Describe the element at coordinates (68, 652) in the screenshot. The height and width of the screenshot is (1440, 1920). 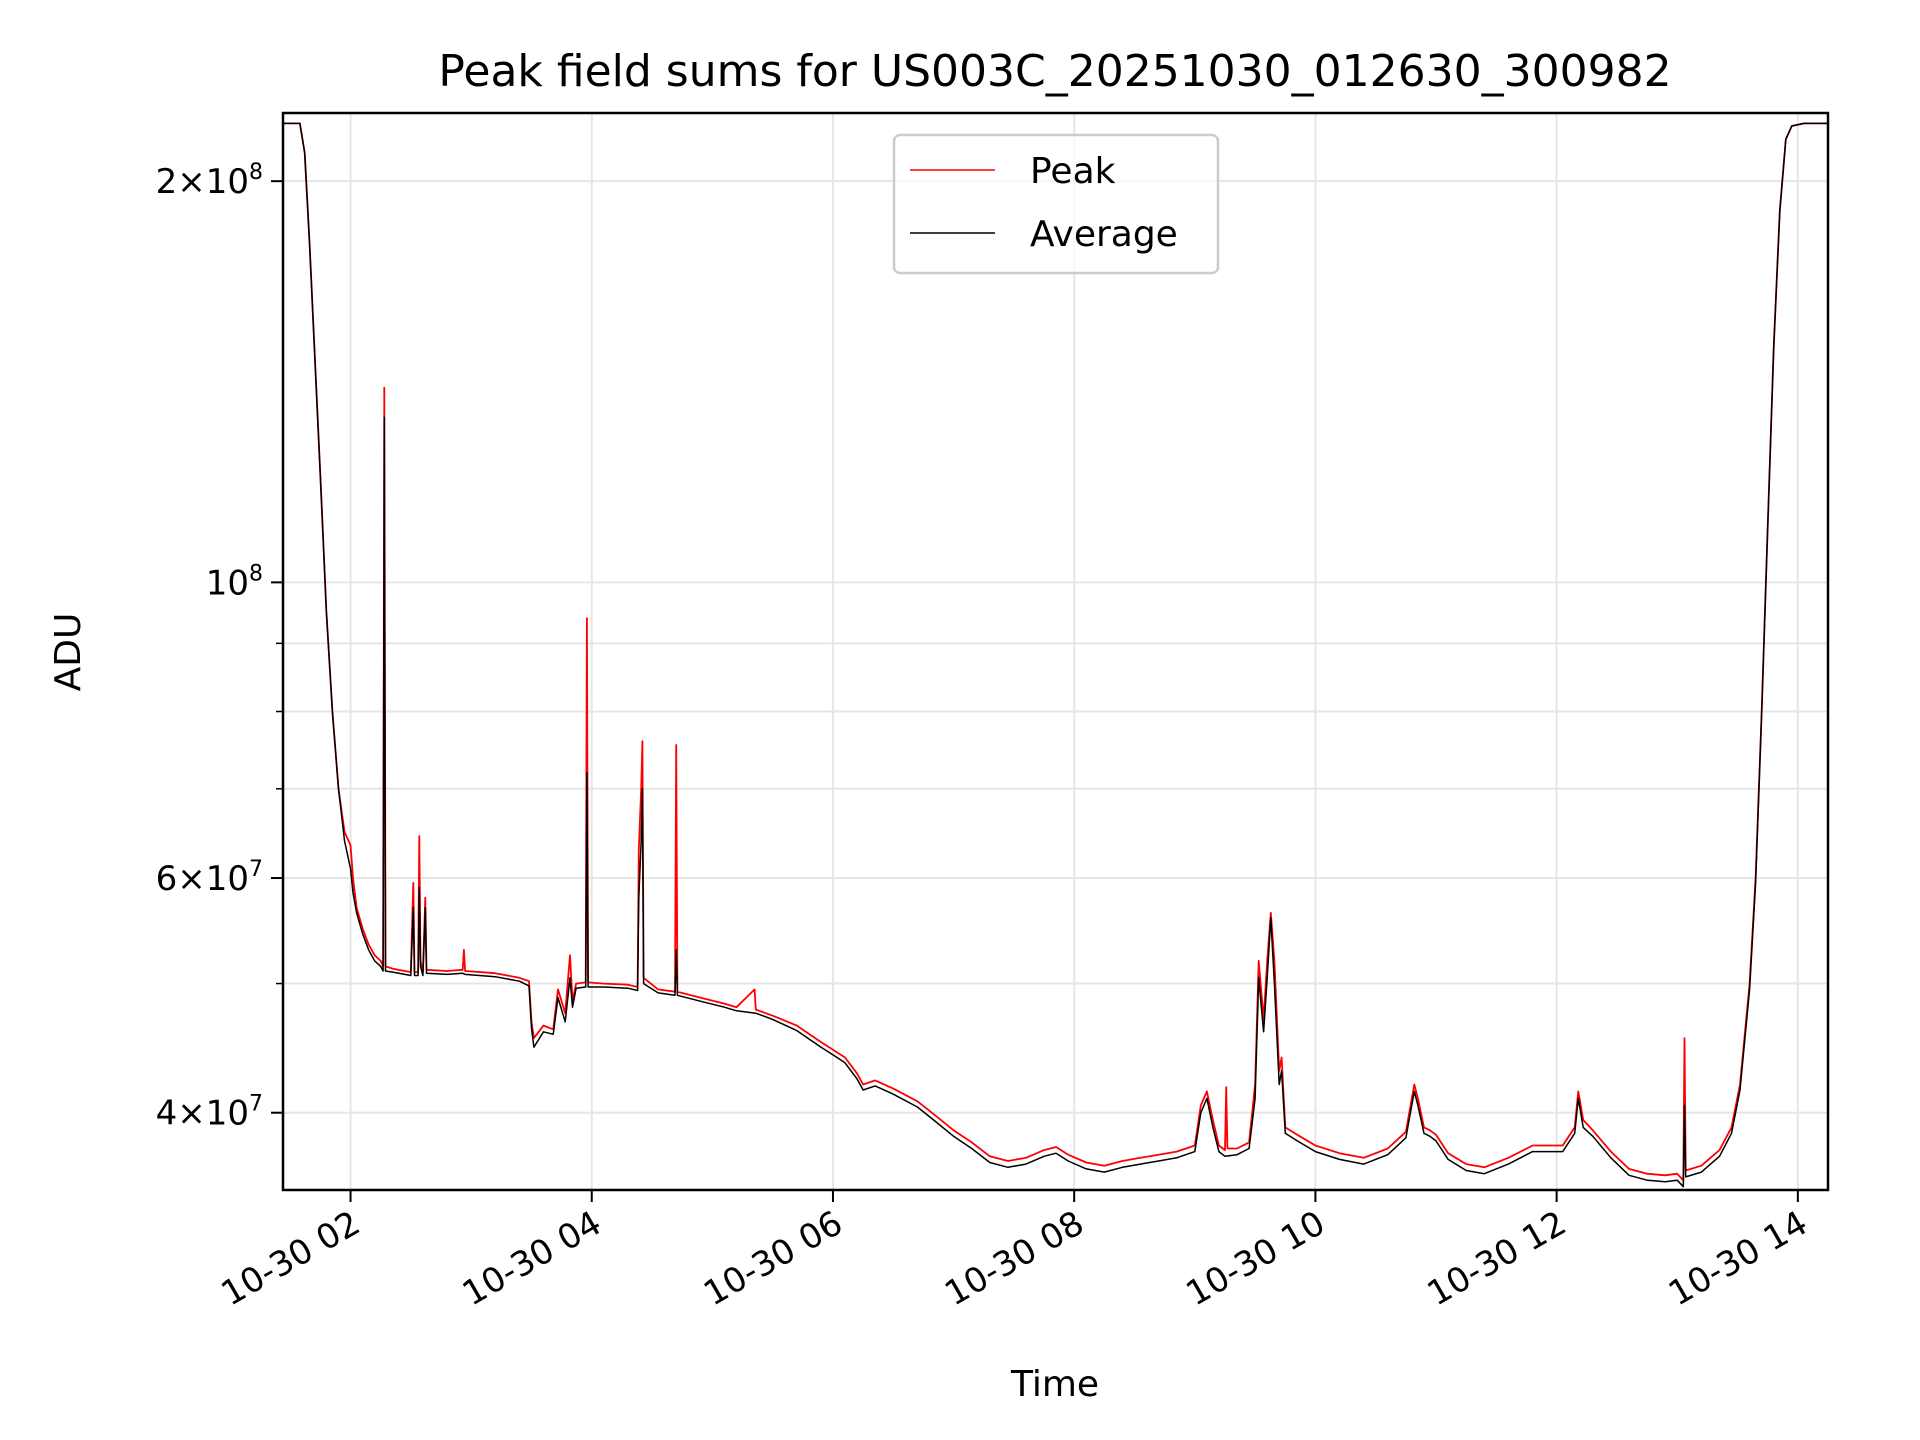
I see `y-axis-label: ADU` at that location.